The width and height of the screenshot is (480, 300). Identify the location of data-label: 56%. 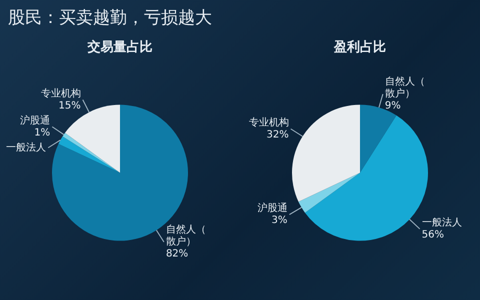
(433, 235).